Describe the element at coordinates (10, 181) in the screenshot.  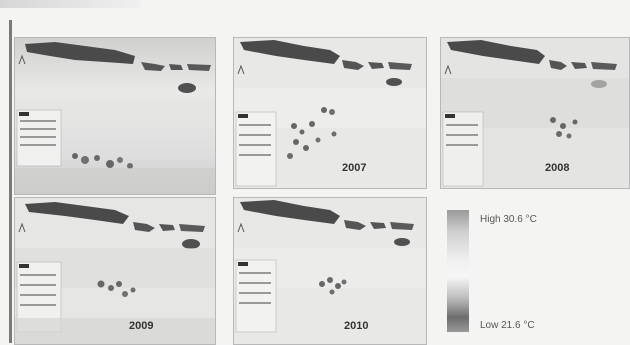
I see `left-divider` at that location.